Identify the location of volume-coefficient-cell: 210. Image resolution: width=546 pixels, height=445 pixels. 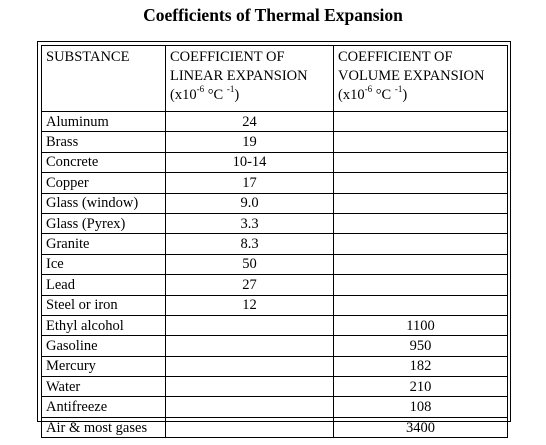
(420, 387).